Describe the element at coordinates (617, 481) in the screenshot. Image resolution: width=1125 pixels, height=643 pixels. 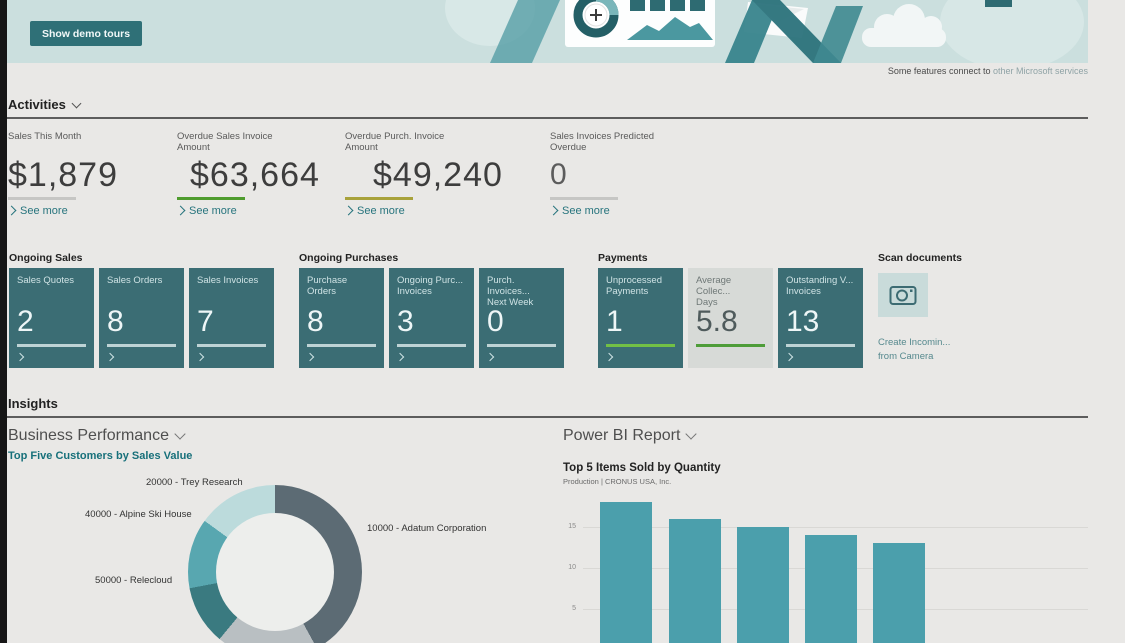
I see `bar-chart-subtitle: Production | CRONUS USA, Inc.` at that location.